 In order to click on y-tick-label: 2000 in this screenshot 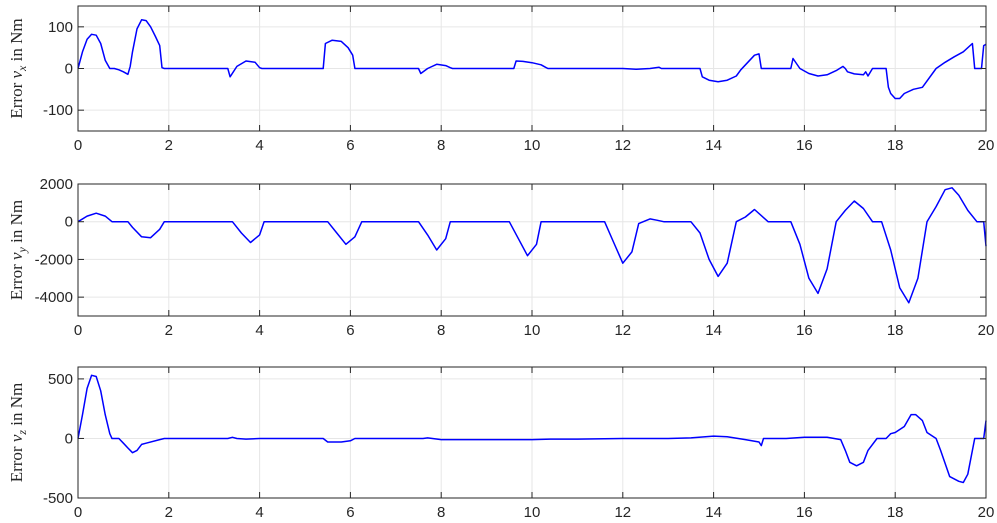, I will do `click(56, 184)`.